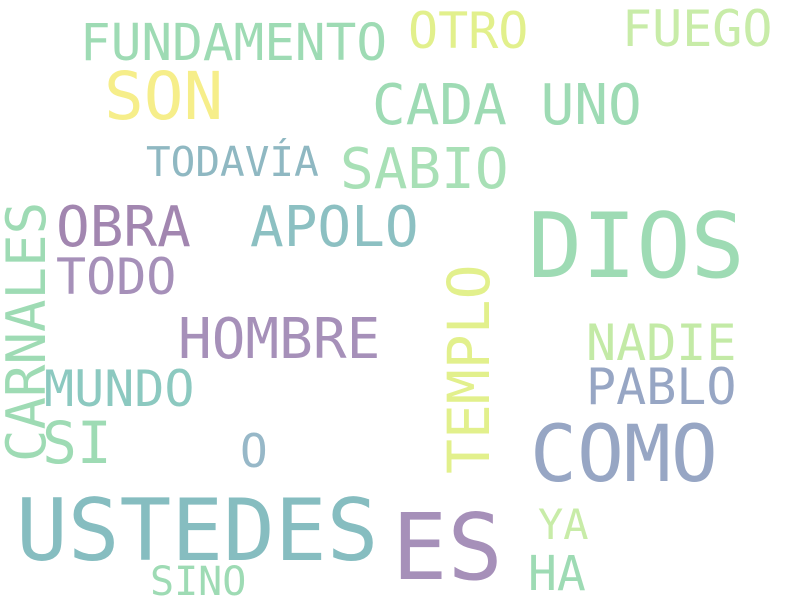 Image resolution: width=800 pixels, height=600 pixels. Describe the element at coordinates (697, 29) in the screenshot. I see `word-fuego: FUEGO` at that location.